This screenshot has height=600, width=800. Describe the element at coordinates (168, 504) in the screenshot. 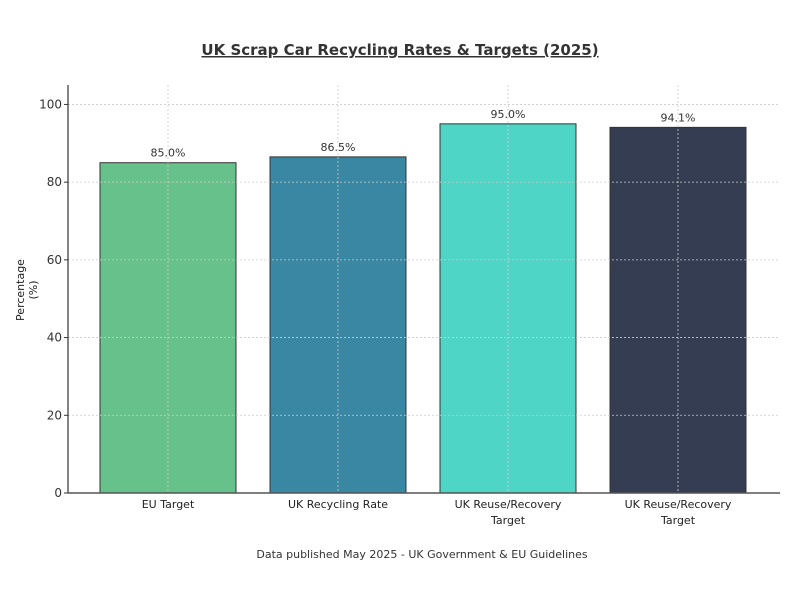

I see `x-tick-label: EU Target` at that location.